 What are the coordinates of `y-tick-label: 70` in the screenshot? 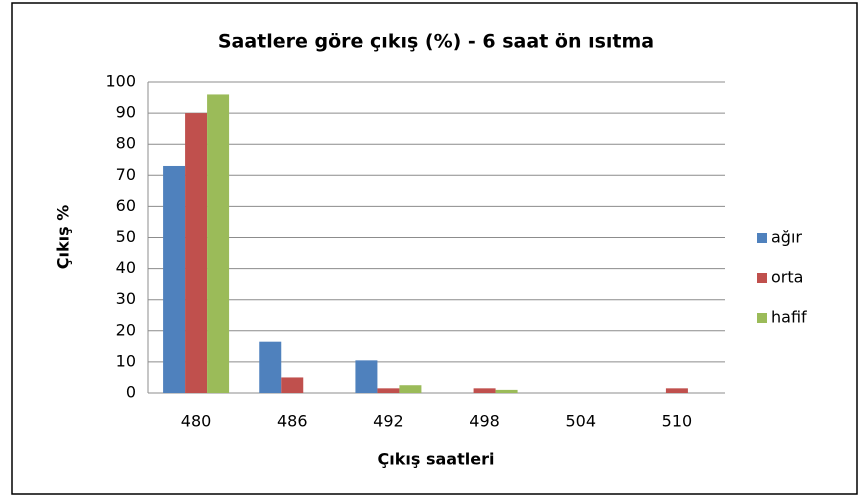 It's located at (126, 174).